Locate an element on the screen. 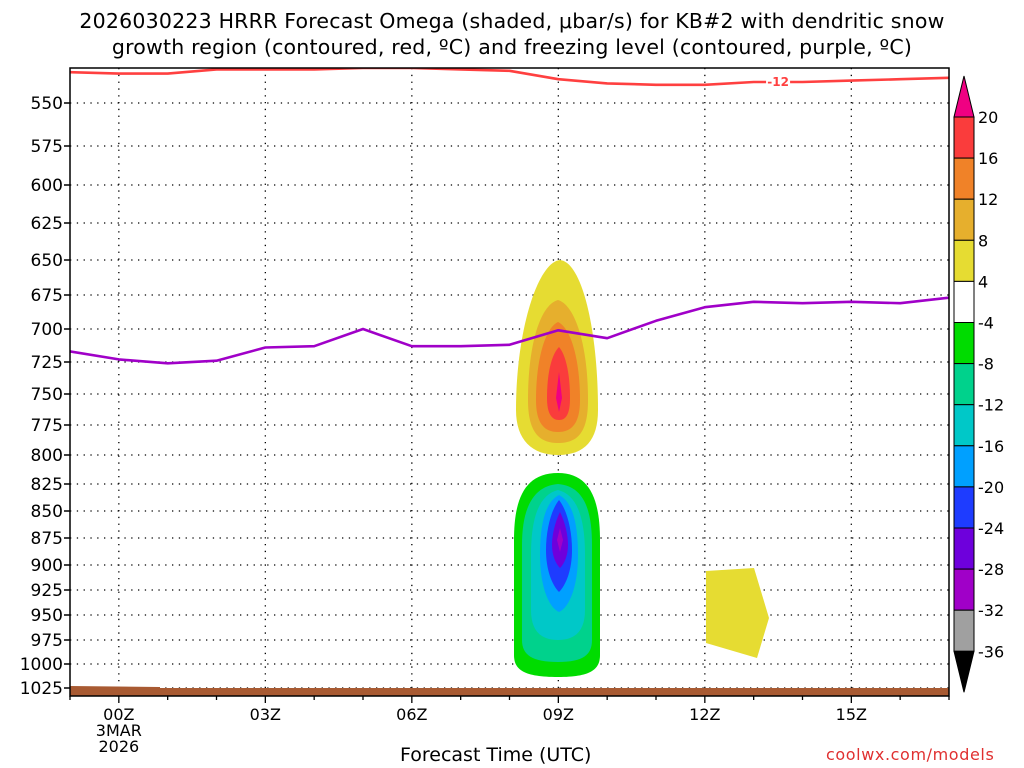 The width and height of the screenshot is (1024, 768). x-tick-label: 09Z is located at coordinates (558, 714).